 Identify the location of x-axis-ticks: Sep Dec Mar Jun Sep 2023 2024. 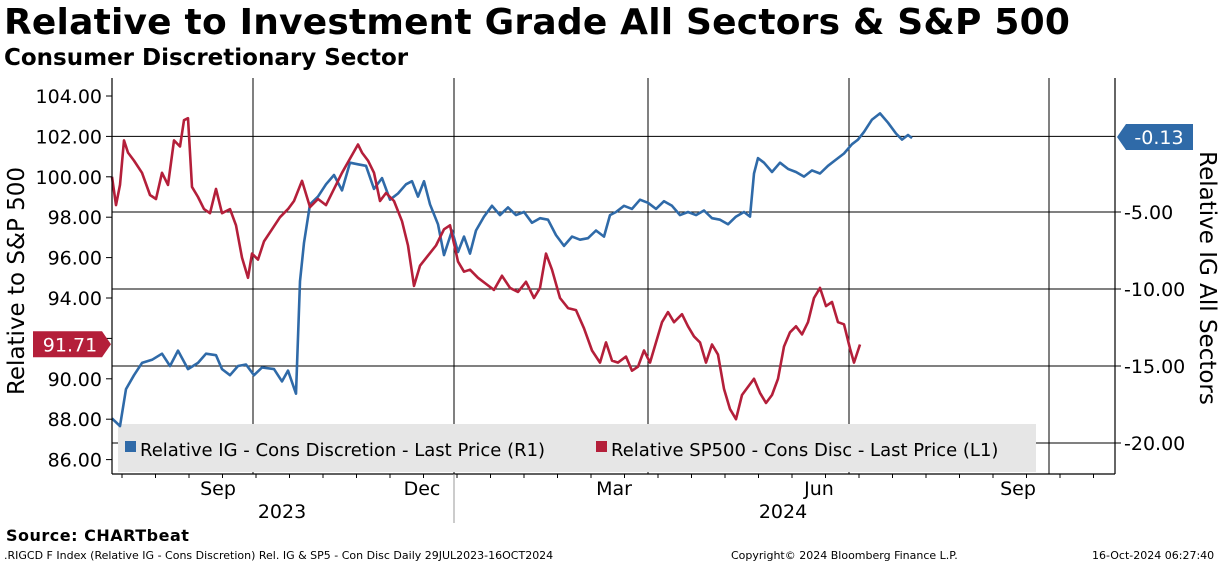
(607, 498).